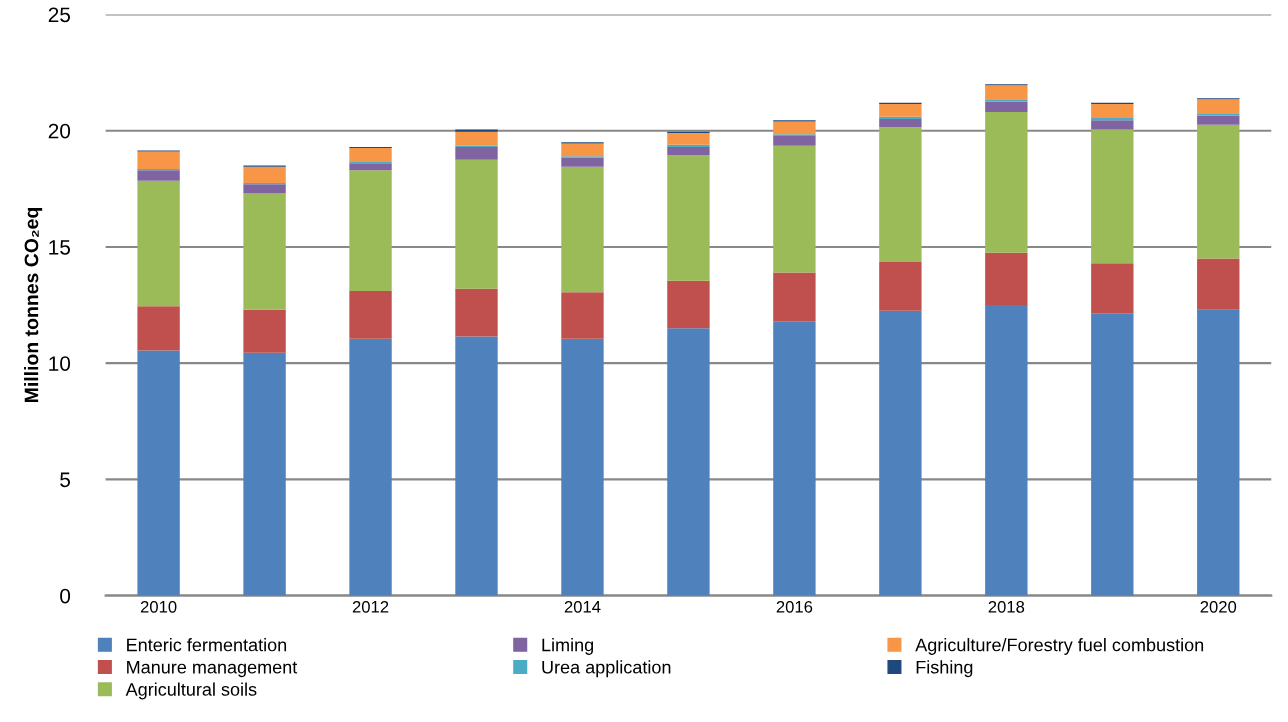  What do you see at coordinates (65, 596) in the screenshot?
I see `y-tick-label: 0` at bounding box center [65, 596].